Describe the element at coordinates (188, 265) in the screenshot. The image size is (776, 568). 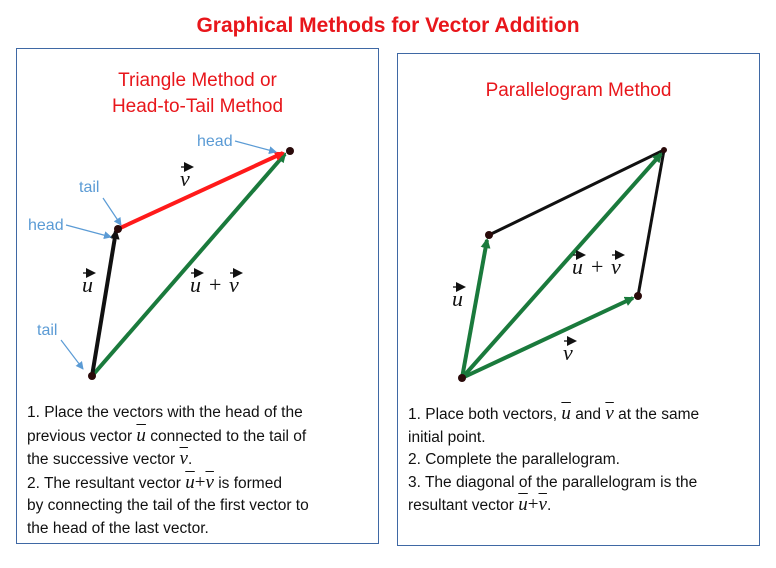
I see `vector-u-plus-v-arrow` at that location.